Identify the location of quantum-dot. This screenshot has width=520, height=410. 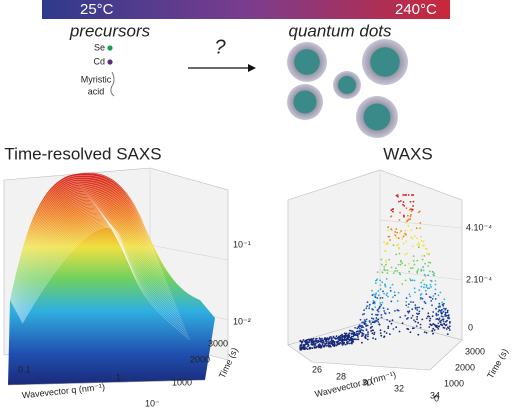
(347, 85).